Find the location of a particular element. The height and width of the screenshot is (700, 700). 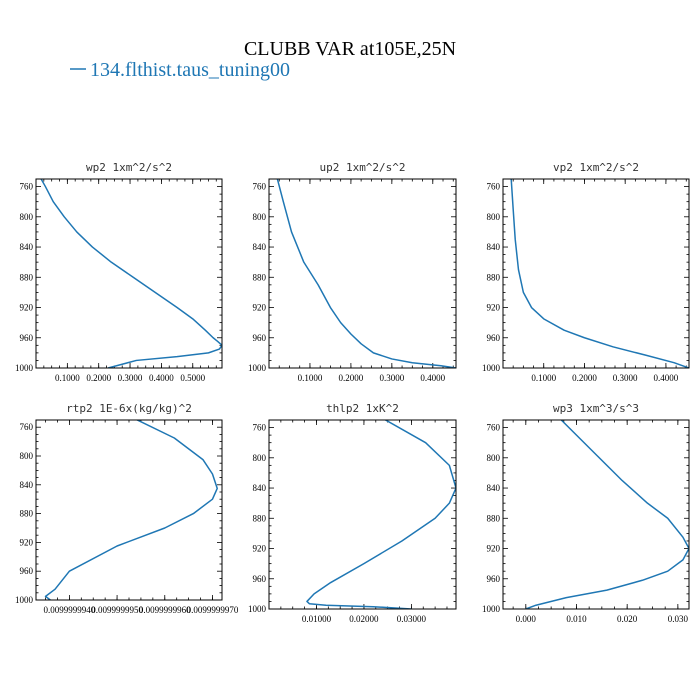

x-tick-label: 0.0099999970 is located at coordinates (213, 610).